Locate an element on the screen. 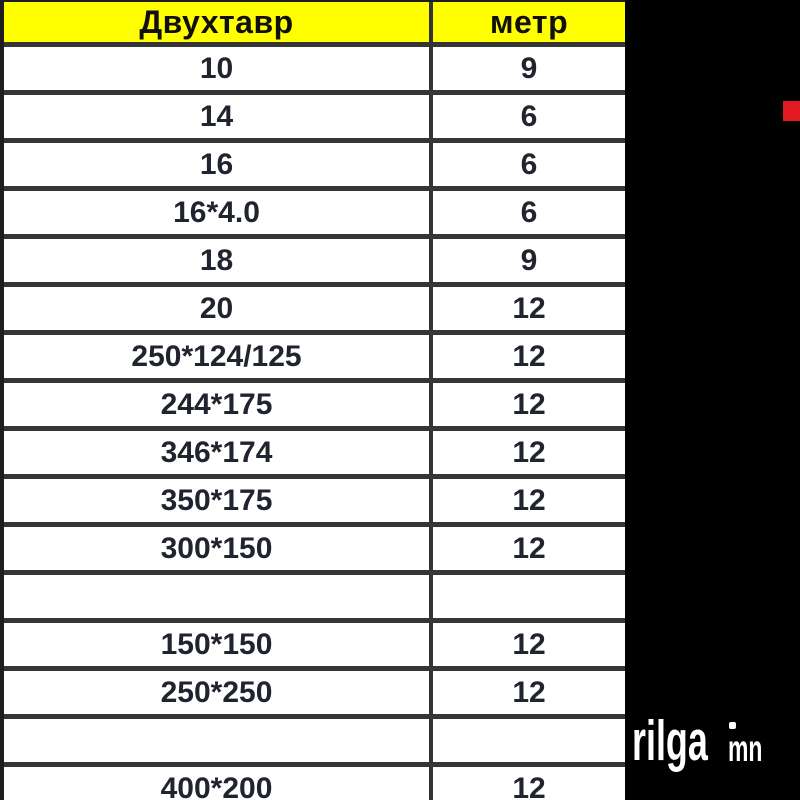  table-row: 150*150 12 is located at coordinates (314, 647).